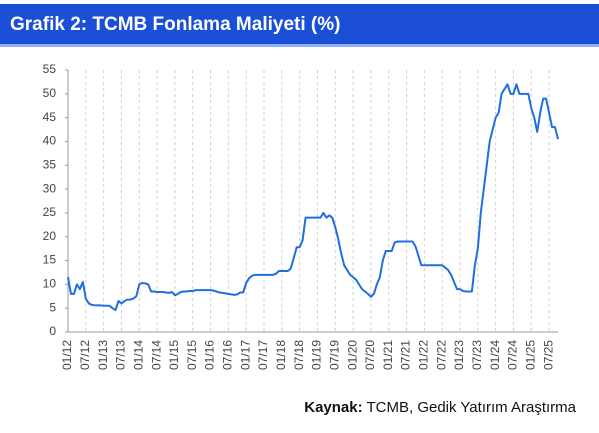 This screenshot has width=599, height=433. What do you see at coordinates (299, 45) in the screenshot?
I see `header-border` at bounding box center [299, 45].